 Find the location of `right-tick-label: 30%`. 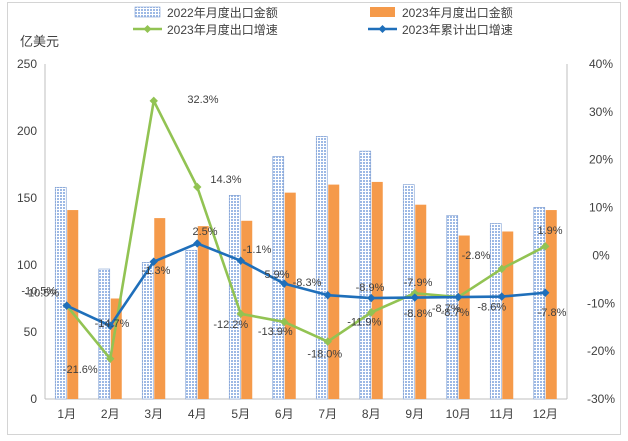

right-tick-label: 30% is located at coordinates (601, 112).